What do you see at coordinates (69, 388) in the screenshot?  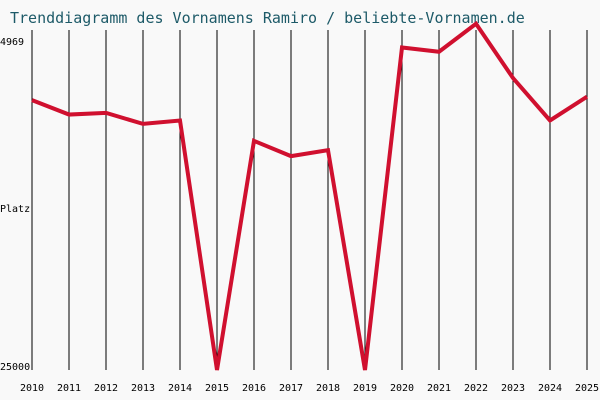 I see `x-tick-label-2011: 2011` at bounding box center [69, 388].